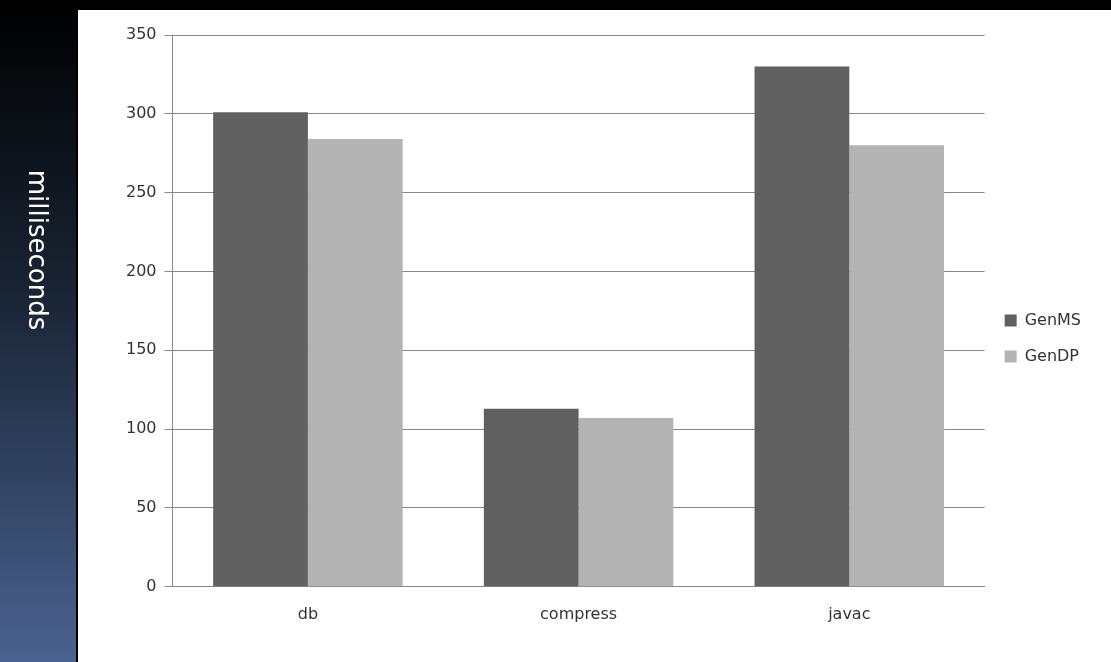  Describe the element at coordinates (1052, 355) in the screenshot. I see `legend-label: GenDP` at that location.